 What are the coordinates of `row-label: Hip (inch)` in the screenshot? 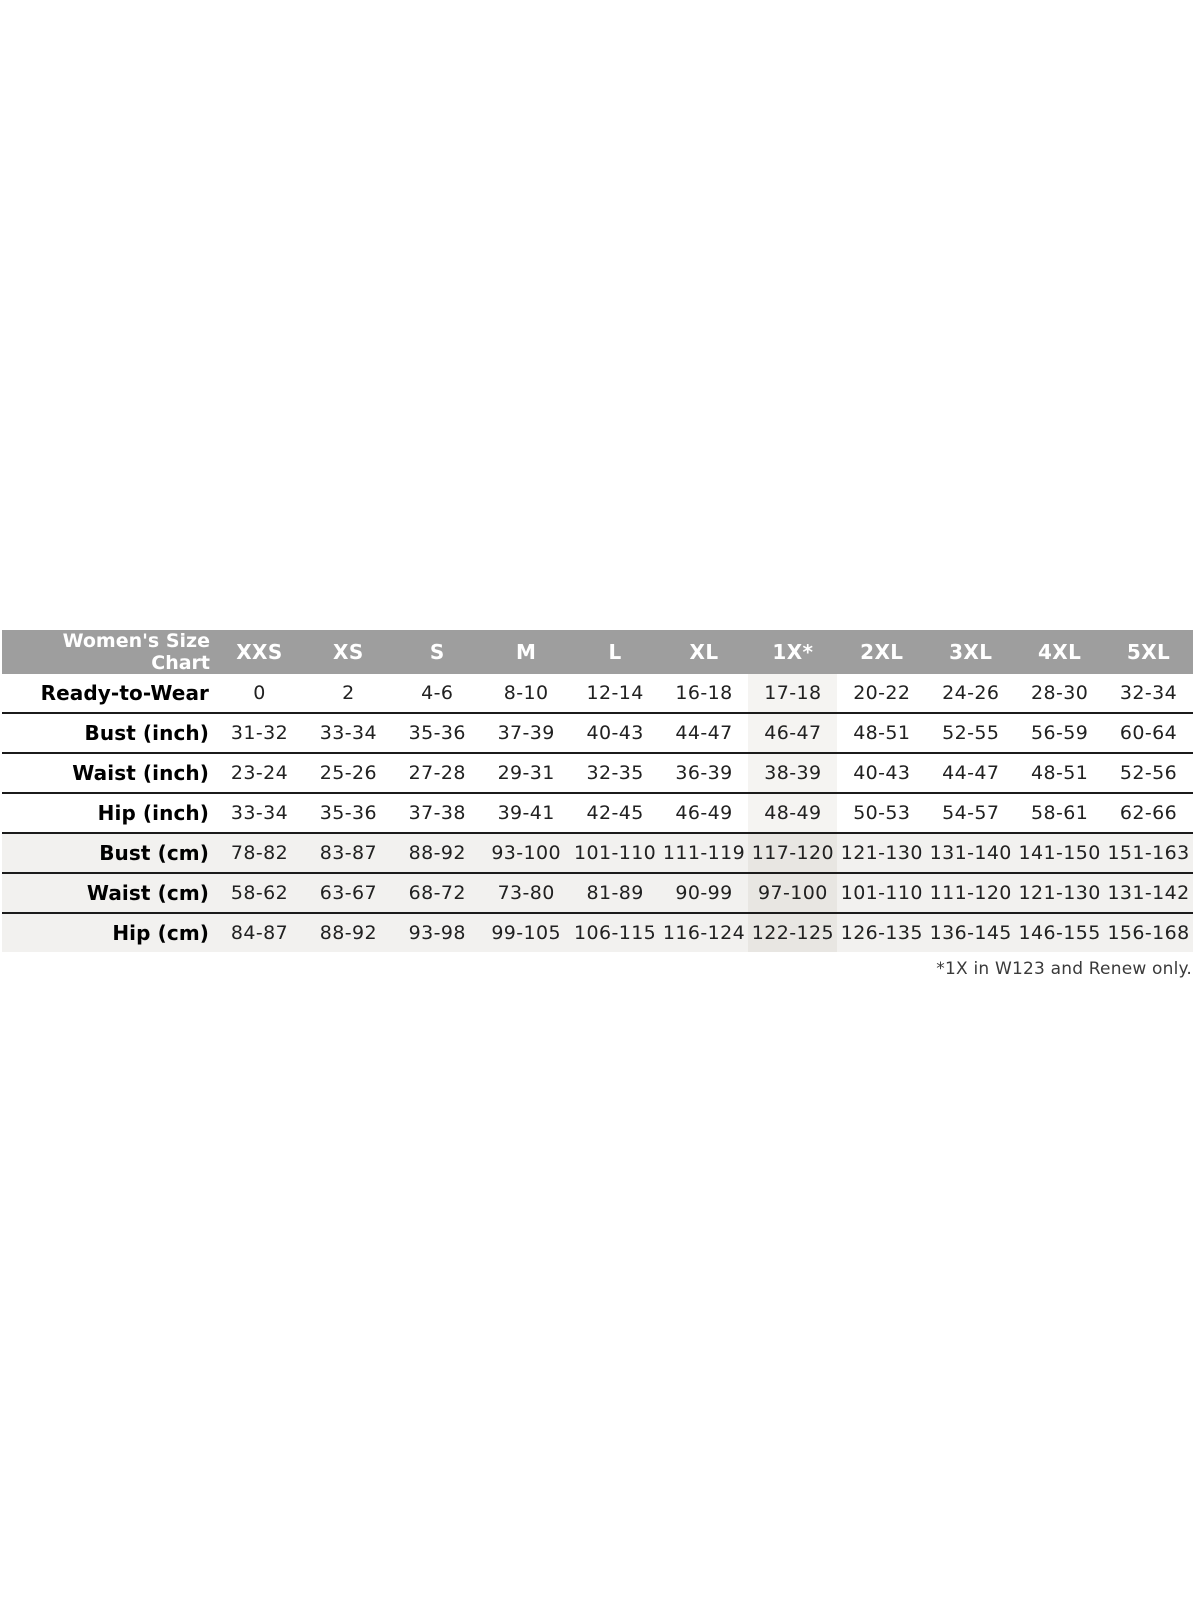 It's located at (108, 813).